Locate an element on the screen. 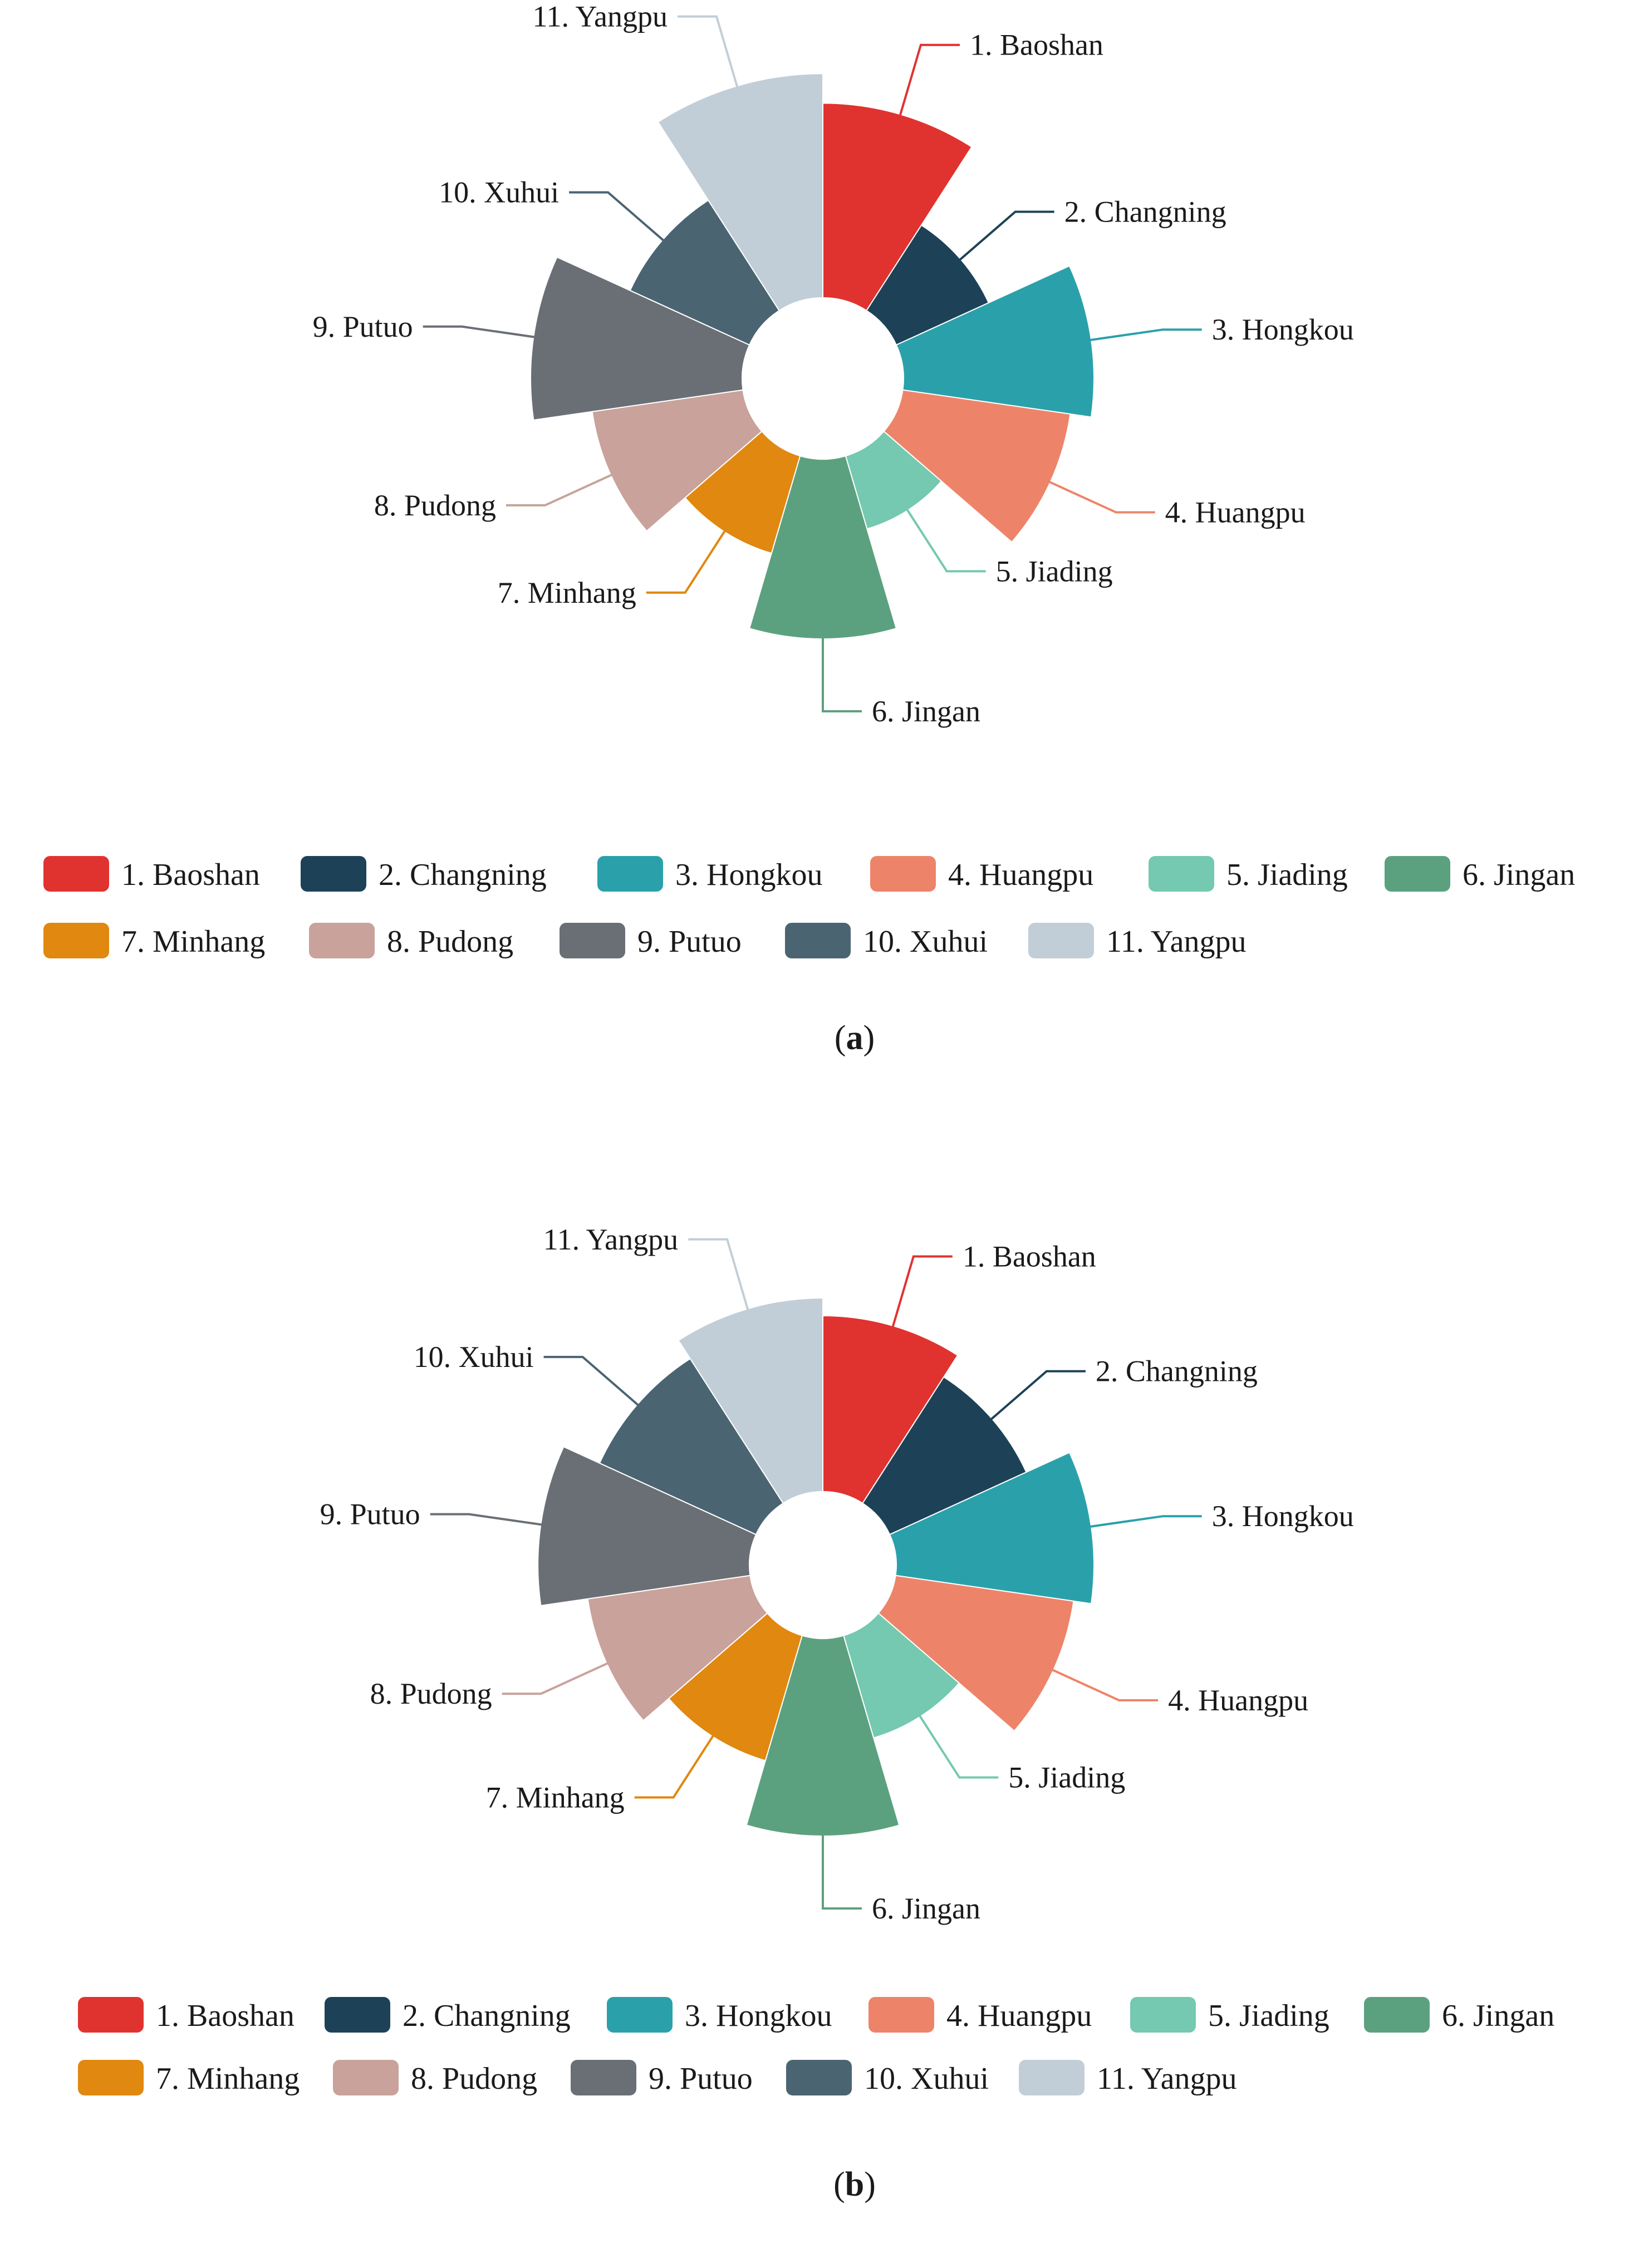 The width and height of the screenshot is (1634, 2268). legend-label: 3. Hongkou is located at coordinates (758, 2016).